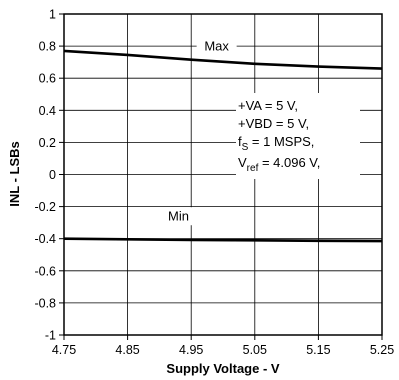 This screenshot has width=399, height=380. Describe the element at coordinates (223, 59) in the screenshot. I see `series-line-max` at that location.